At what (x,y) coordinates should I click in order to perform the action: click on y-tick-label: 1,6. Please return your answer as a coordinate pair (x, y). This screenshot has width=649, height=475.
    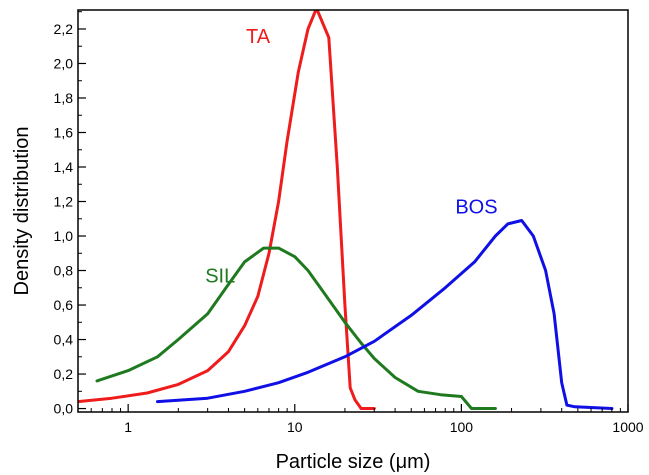
    Looking at the image, I should click on (64, 132).